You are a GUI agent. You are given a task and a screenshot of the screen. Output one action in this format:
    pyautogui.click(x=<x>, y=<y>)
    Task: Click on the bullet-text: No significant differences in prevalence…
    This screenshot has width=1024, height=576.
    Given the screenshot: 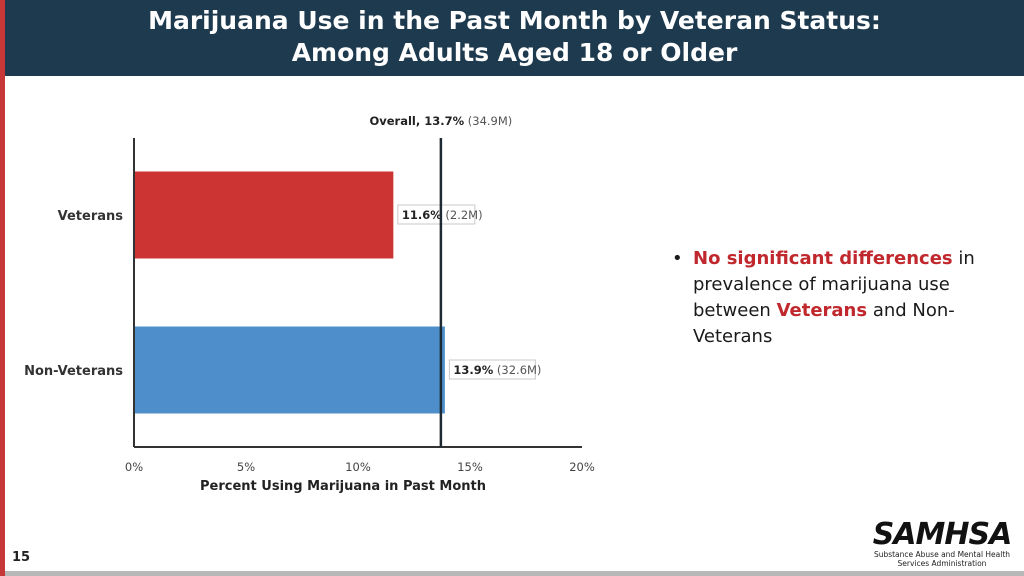 What is the action you would take?
    pyautogui.click(x=842, y=298)
    